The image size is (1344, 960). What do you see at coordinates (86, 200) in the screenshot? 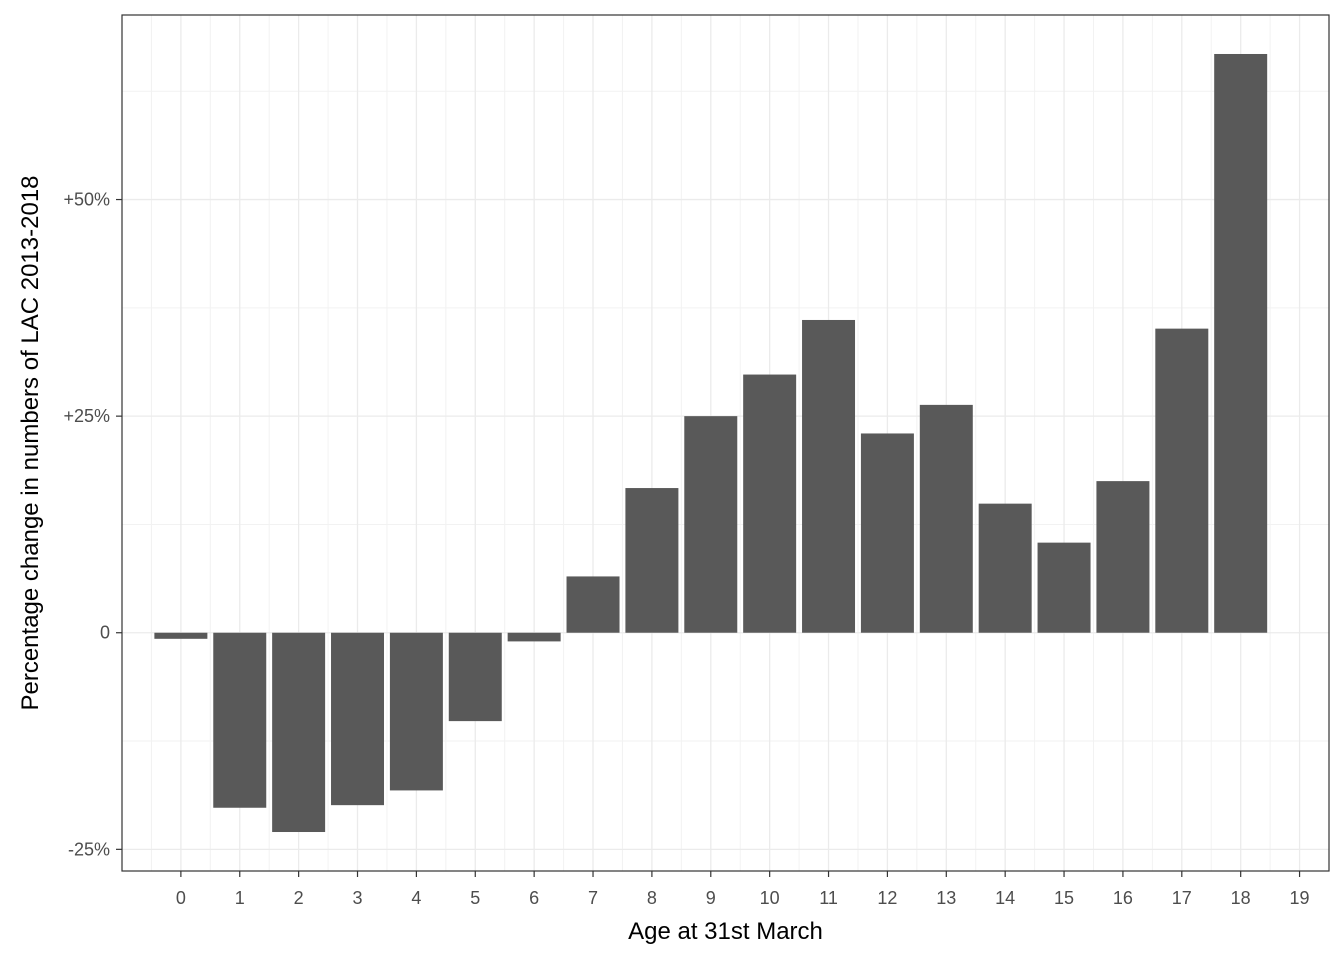
I see `y-tick-label: +50%` at bounding box center [86, 200].